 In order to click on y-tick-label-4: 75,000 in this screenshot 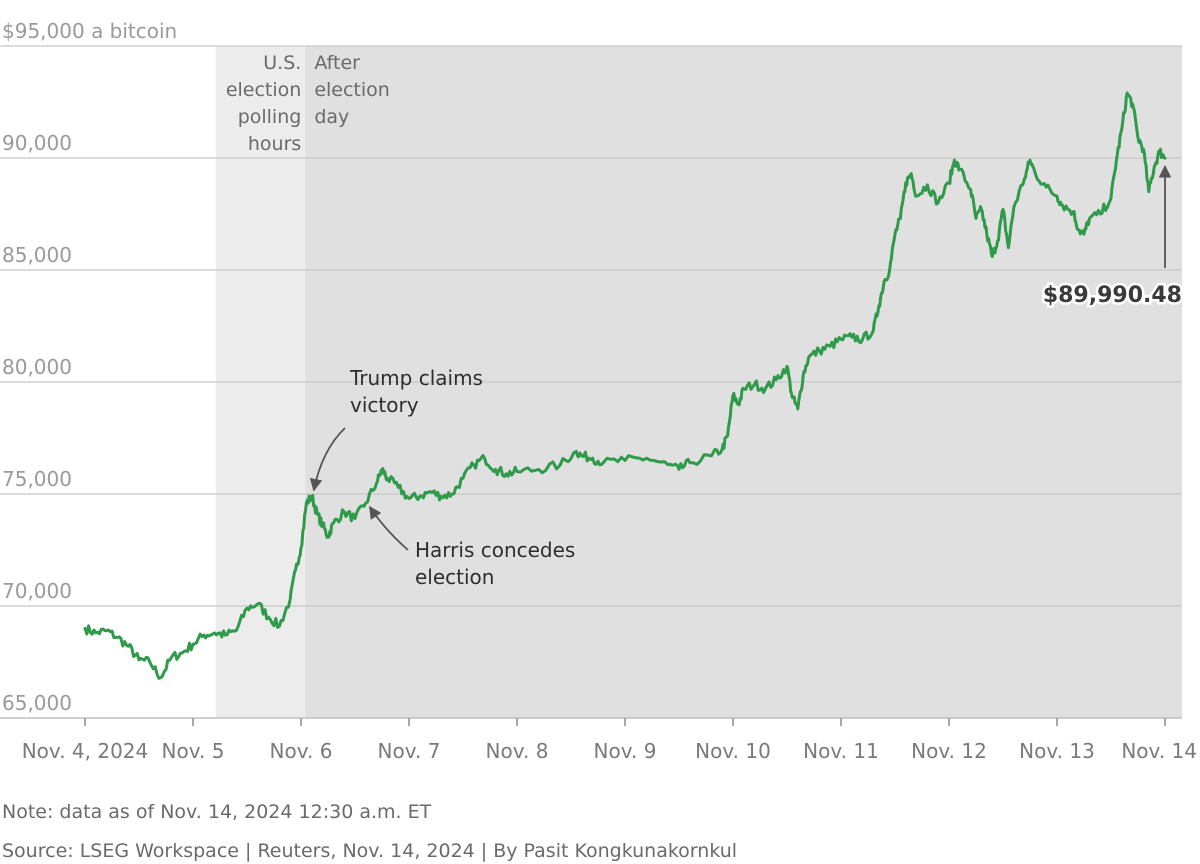, I will do `click(37, 479)`.